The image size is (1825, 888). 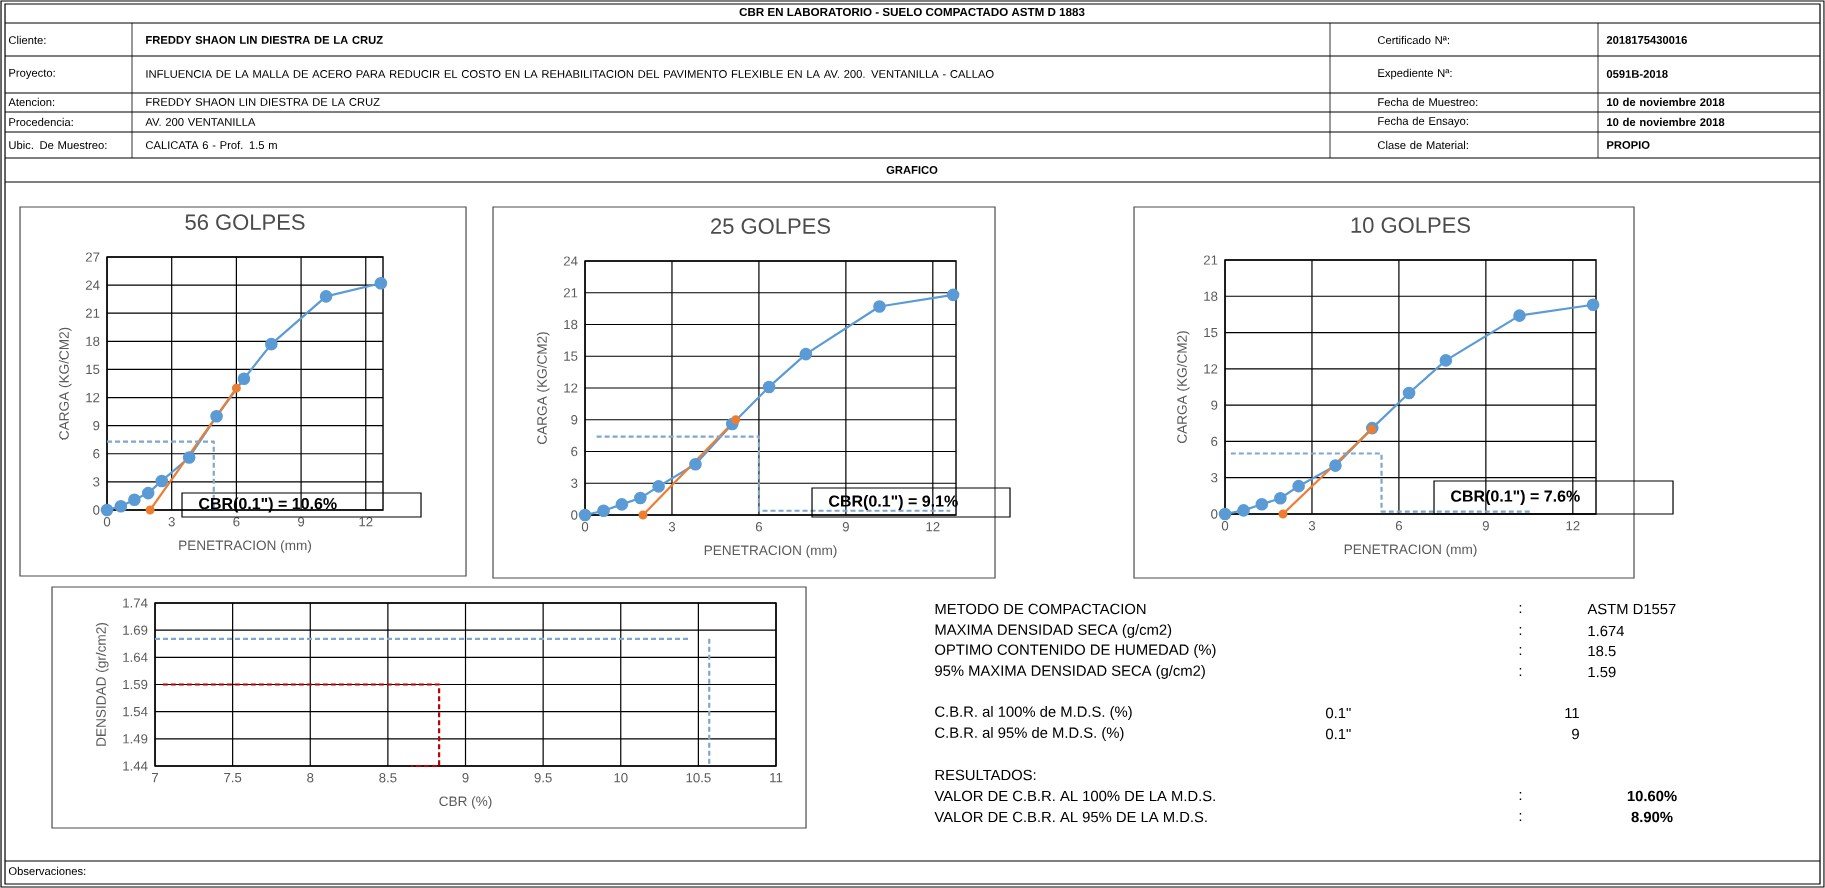 I want to click on text: AV. 200 VENTANILLA, so click(x=200, y=122).